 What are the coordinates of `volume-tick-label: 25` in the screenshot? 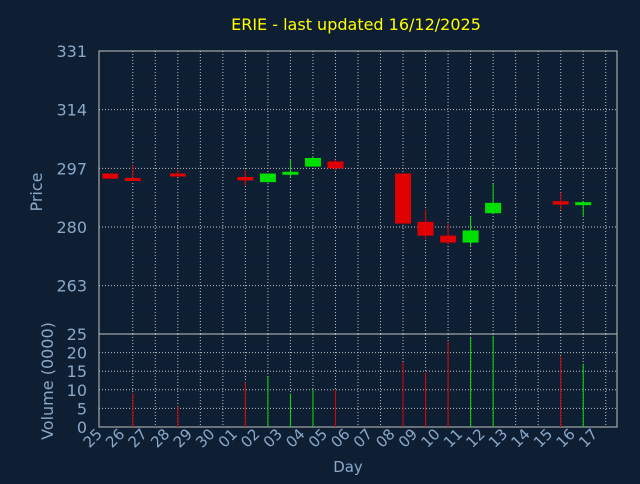 It's located at (77, 334).